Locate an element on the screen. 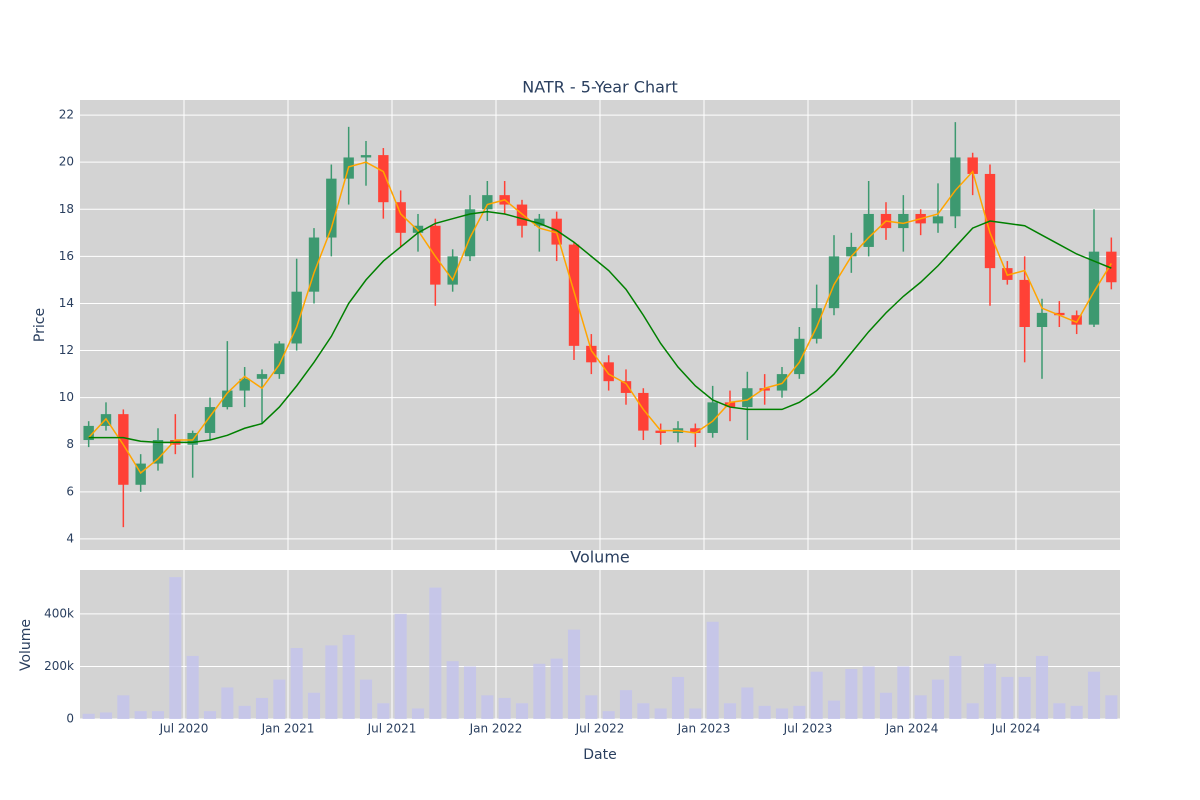 Image resolution: width=1200 pixels, height=800 pixels. x-tick-label: Jul 2024 is located at coordinates (1016, 729).